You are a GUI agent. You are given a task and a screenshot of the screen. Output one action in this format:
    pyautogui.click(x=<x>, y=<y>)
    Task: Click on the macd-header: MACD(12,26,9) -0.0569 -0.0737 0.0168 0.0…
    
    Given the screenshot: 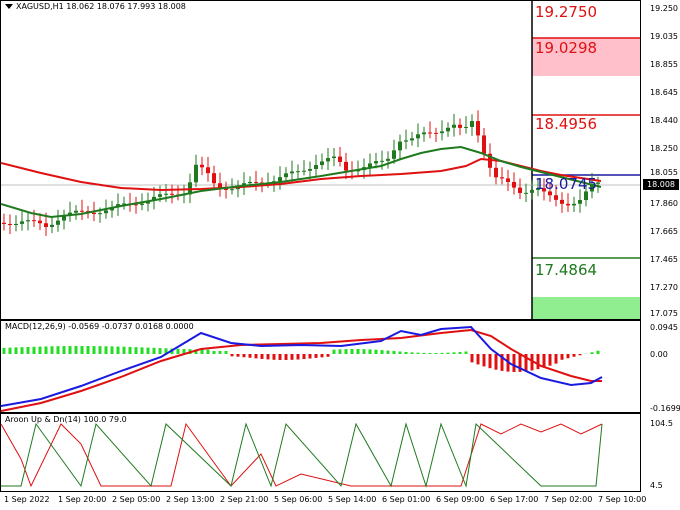 What is the action you would take?
    pyautogui.click(x=99, y=326)
    